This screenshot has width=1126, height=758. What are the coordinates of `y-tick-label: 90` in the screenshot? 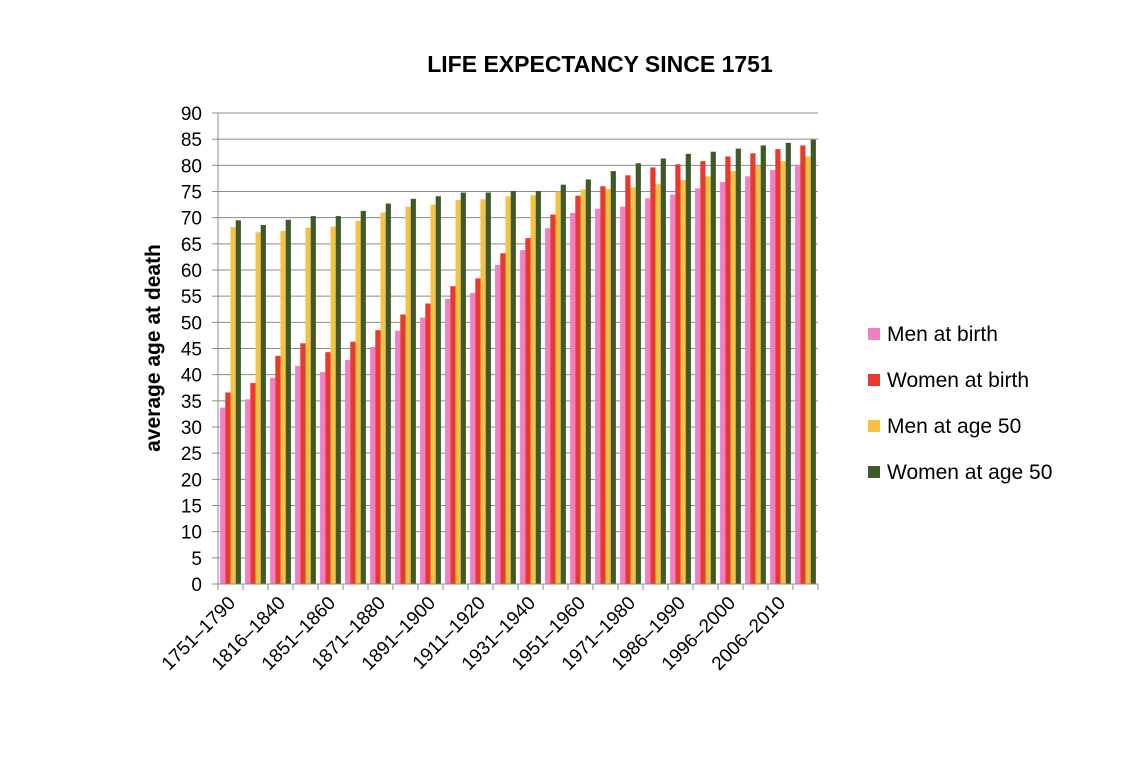 It's located at (191, 114).